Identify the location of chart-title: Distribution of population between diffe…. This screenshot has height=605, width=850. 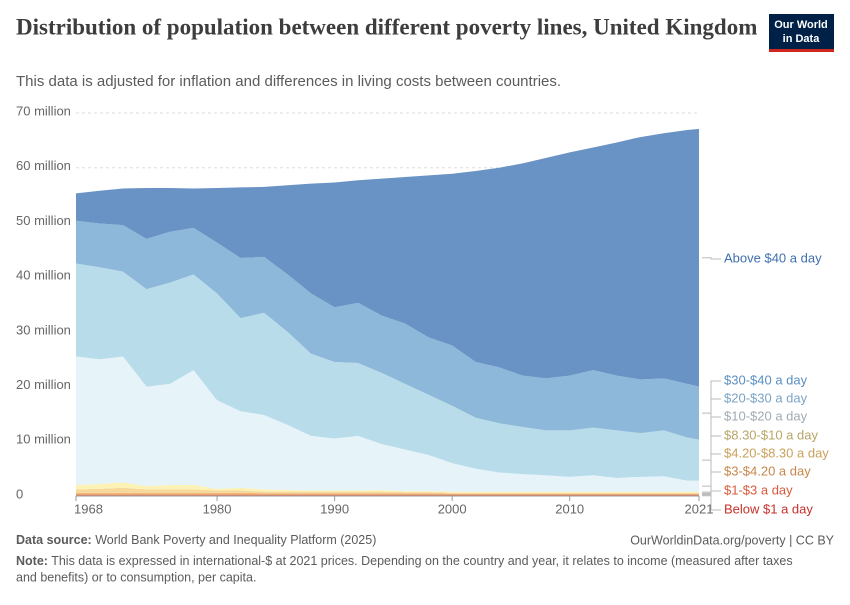
(386, 26).